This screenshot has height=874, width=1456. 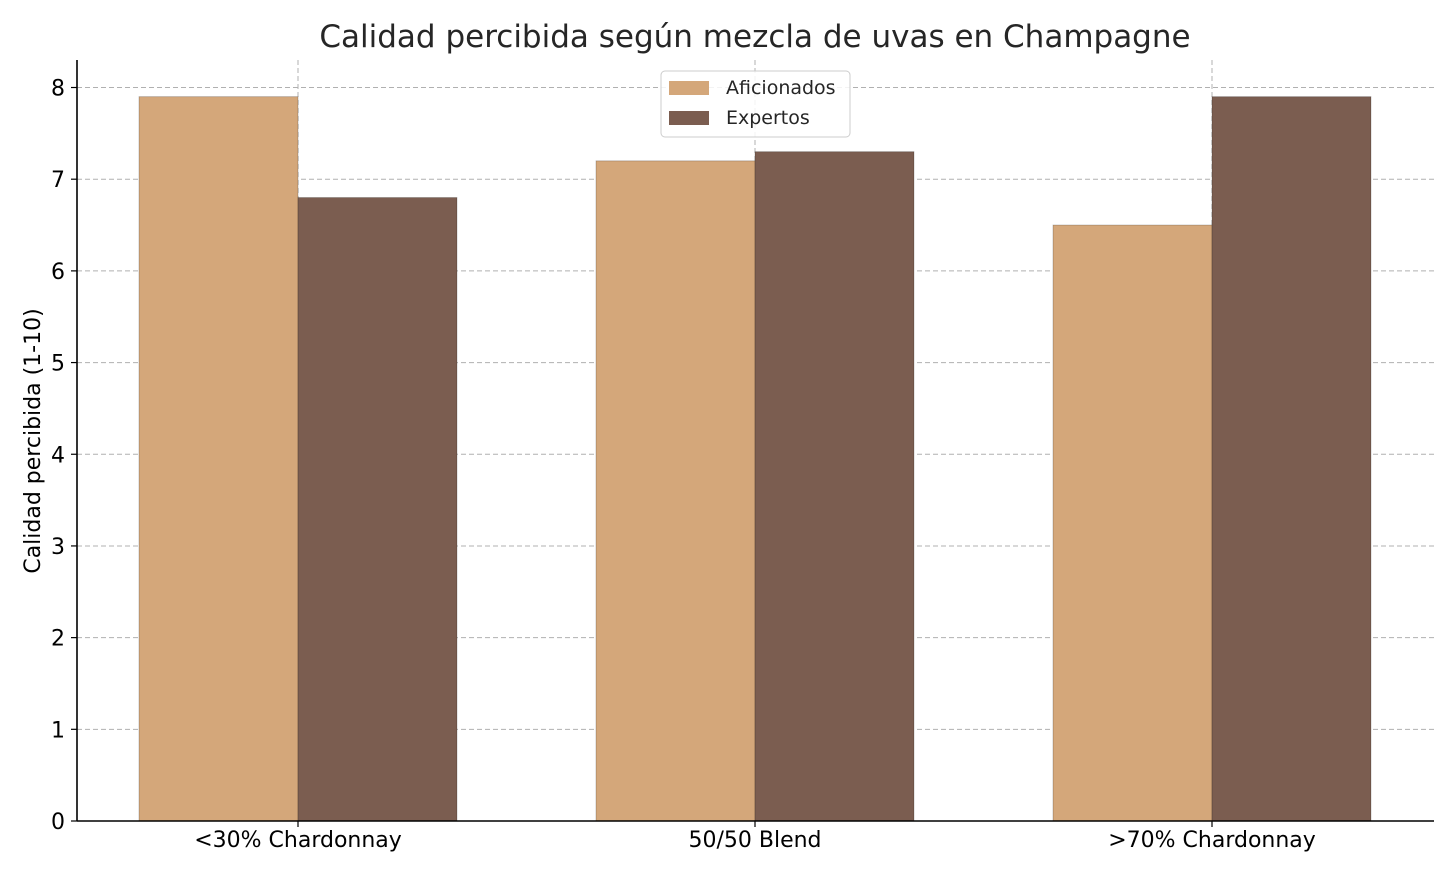 What do you see at coordinates (58, 364) in the screenshot?
I see `y-tick-label: 5` at bounding box center [58, 364].